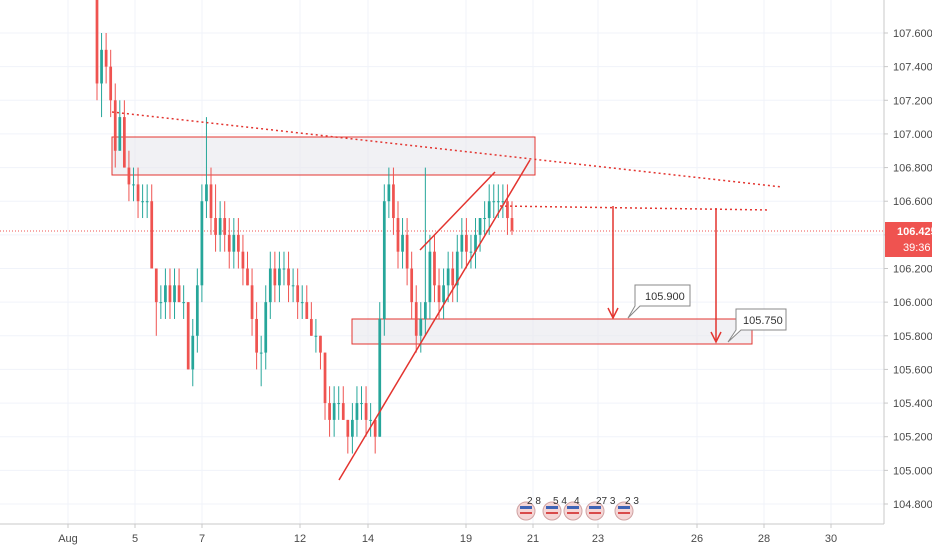 The height and width of the screenshot is (550, 932). What do you see at coordinates (626, 508) in the screenshot?
I see `event-badge: 2 3` at bounding box center [626, 508].